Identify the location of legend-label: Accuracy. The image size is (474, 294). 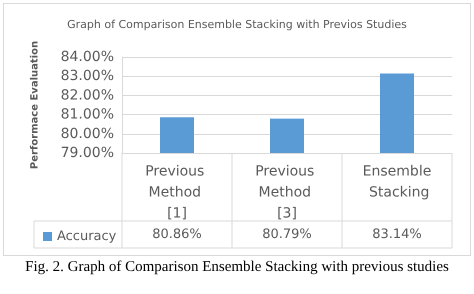
(87, 236).